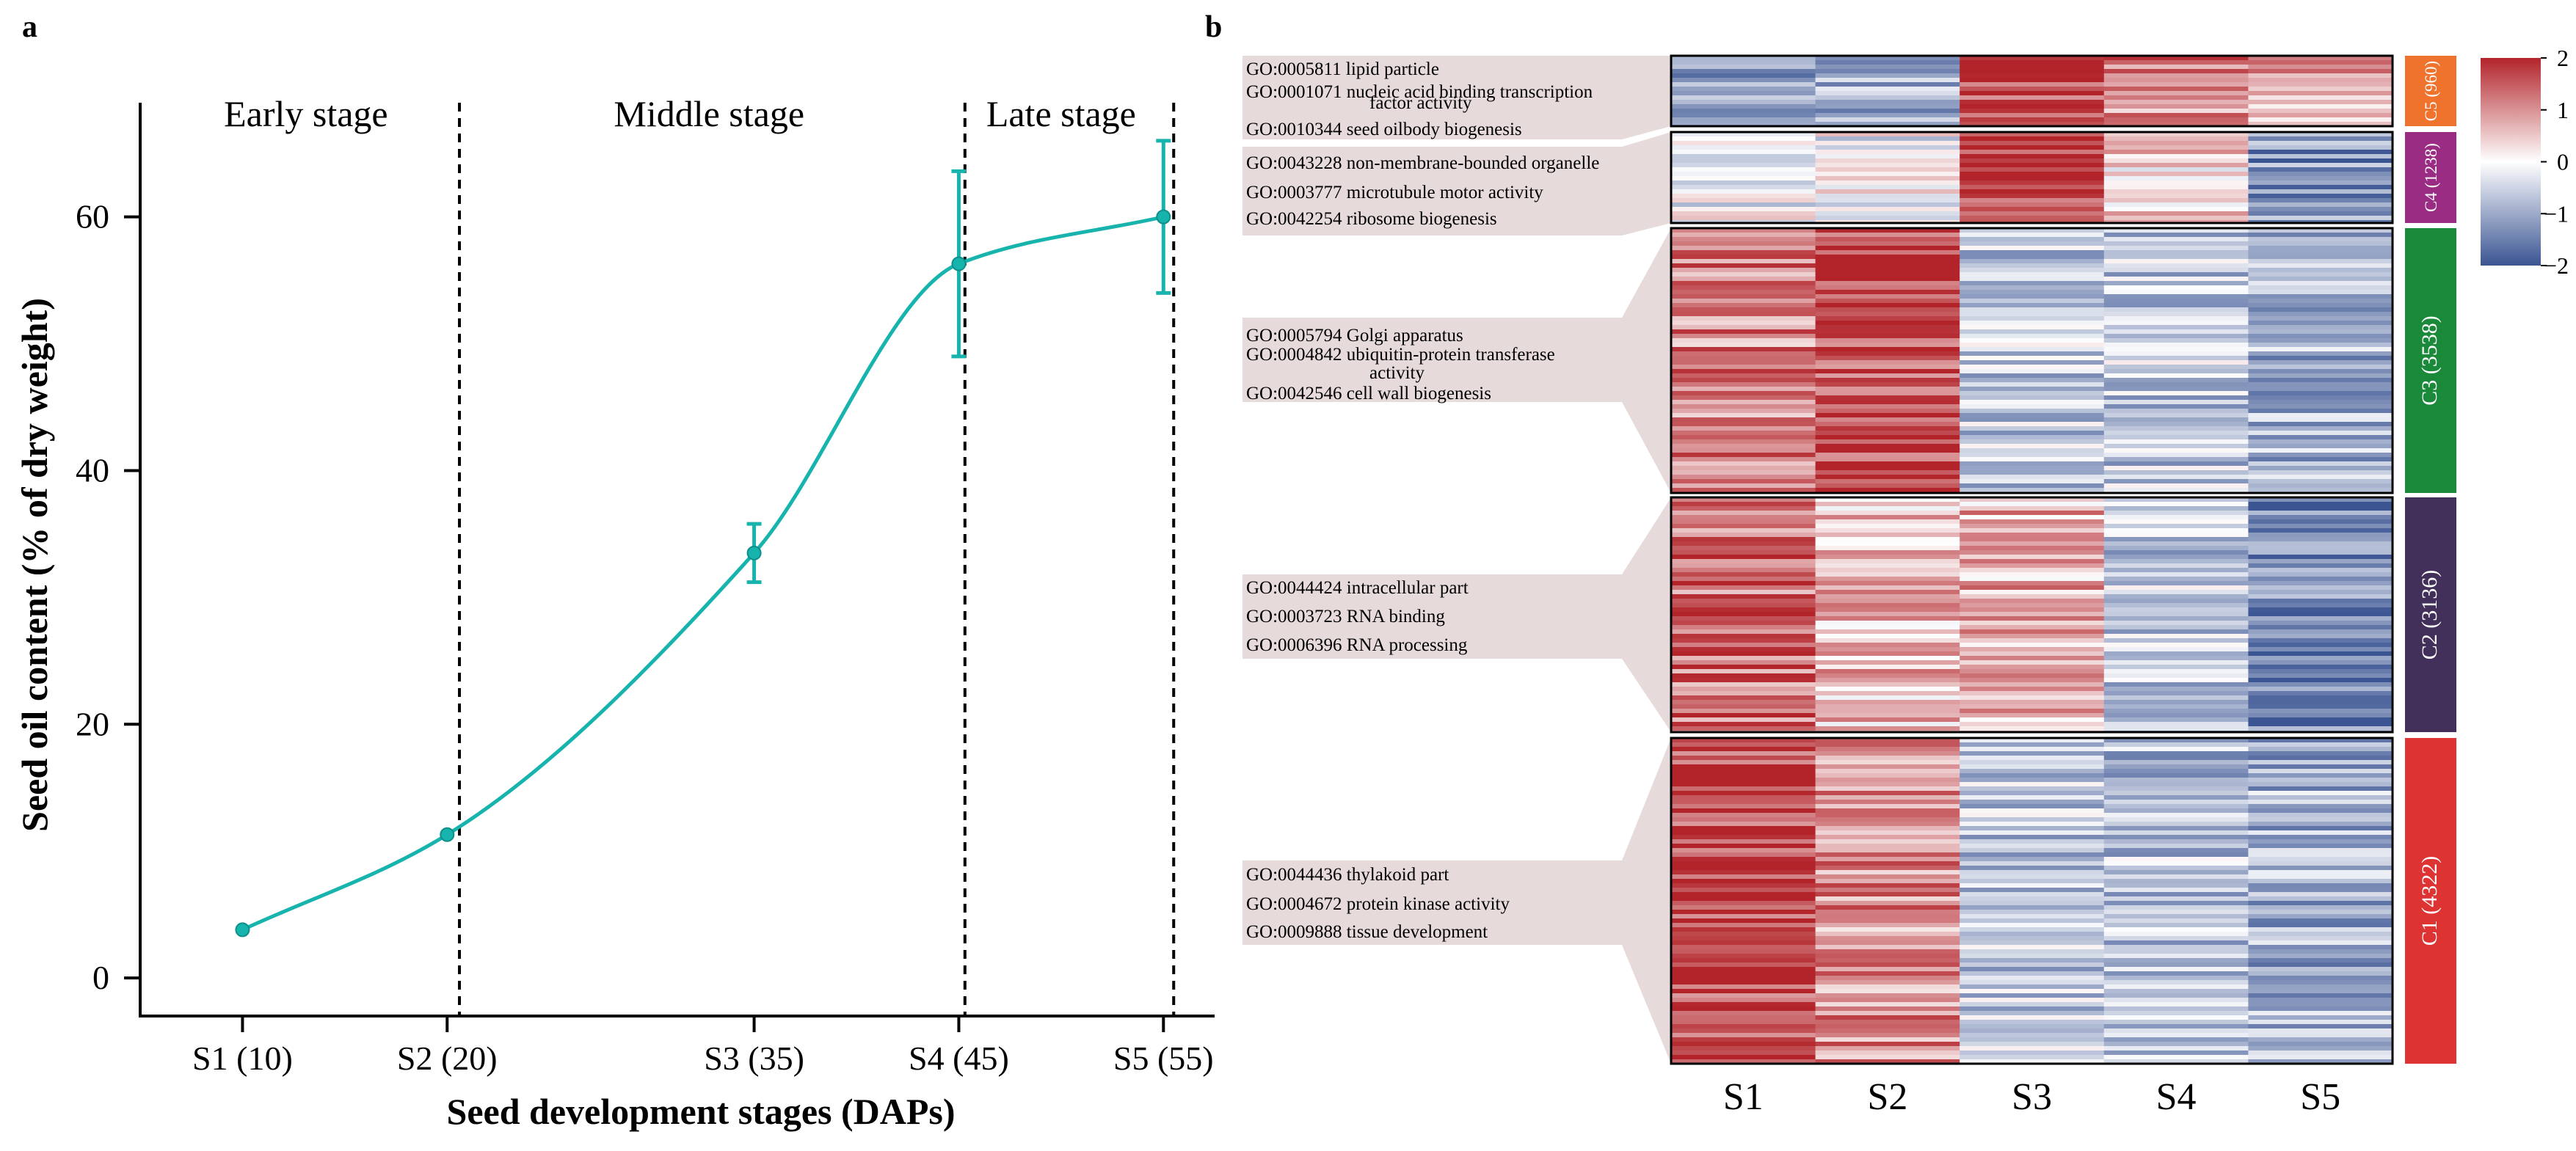 The width and height of the screenshot is (2576, 1151). Describe the element at coordinates (1400, 355) in the screenshot. I see `go-term-label: GO:0004842 ubiquitin-protein transferase` at that location.